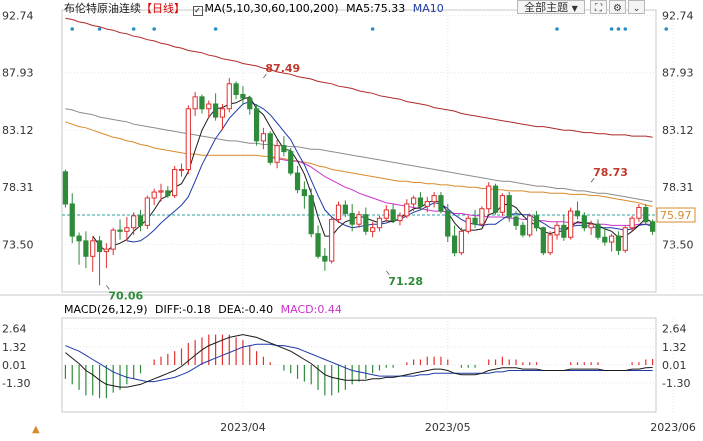 The image size is (703, 441). What do you see at coordinates (676, 383) in the screenshot?
I see `macd-y-tick-right: -1.30` at bounding box center [676, 383].